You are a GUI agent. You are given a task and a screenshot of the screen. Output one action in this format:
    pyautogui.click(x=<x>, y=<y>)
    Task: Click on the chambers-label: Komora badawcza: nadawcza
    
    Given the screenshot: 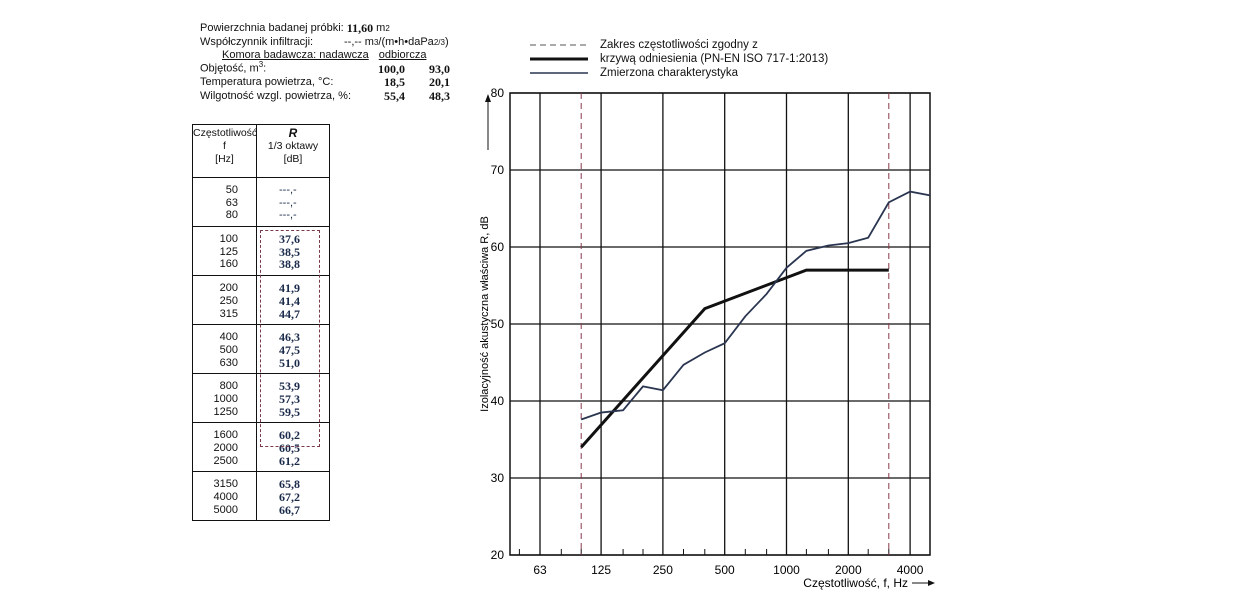 What is the action you would take?
    pyautogui.click(x=295, y=55)
    